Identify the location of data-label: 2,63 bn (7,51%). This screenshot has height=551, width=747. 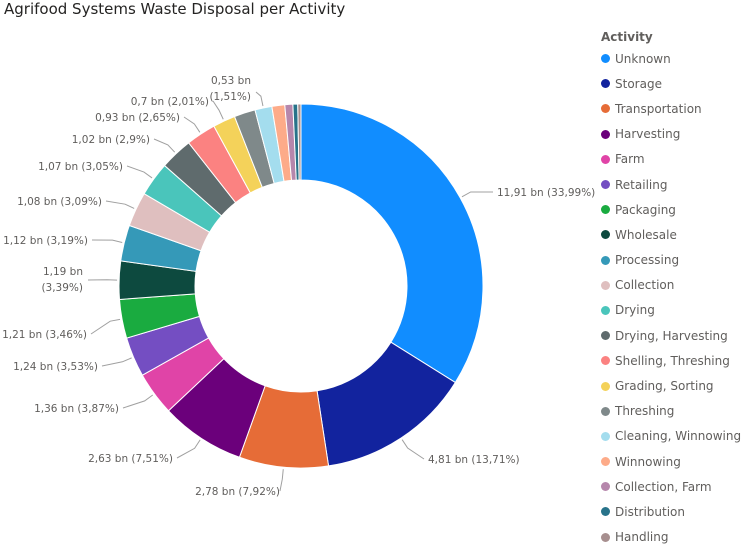
(130, 459).